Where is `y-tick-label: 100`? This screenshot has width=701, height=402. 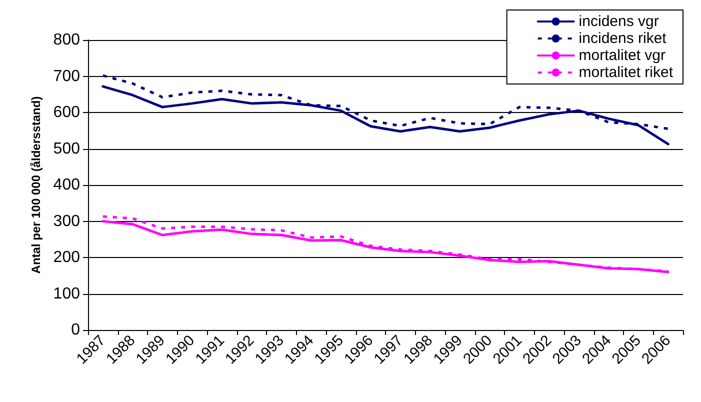
y-tick-label: 100 is located at coordinates (66, 293).